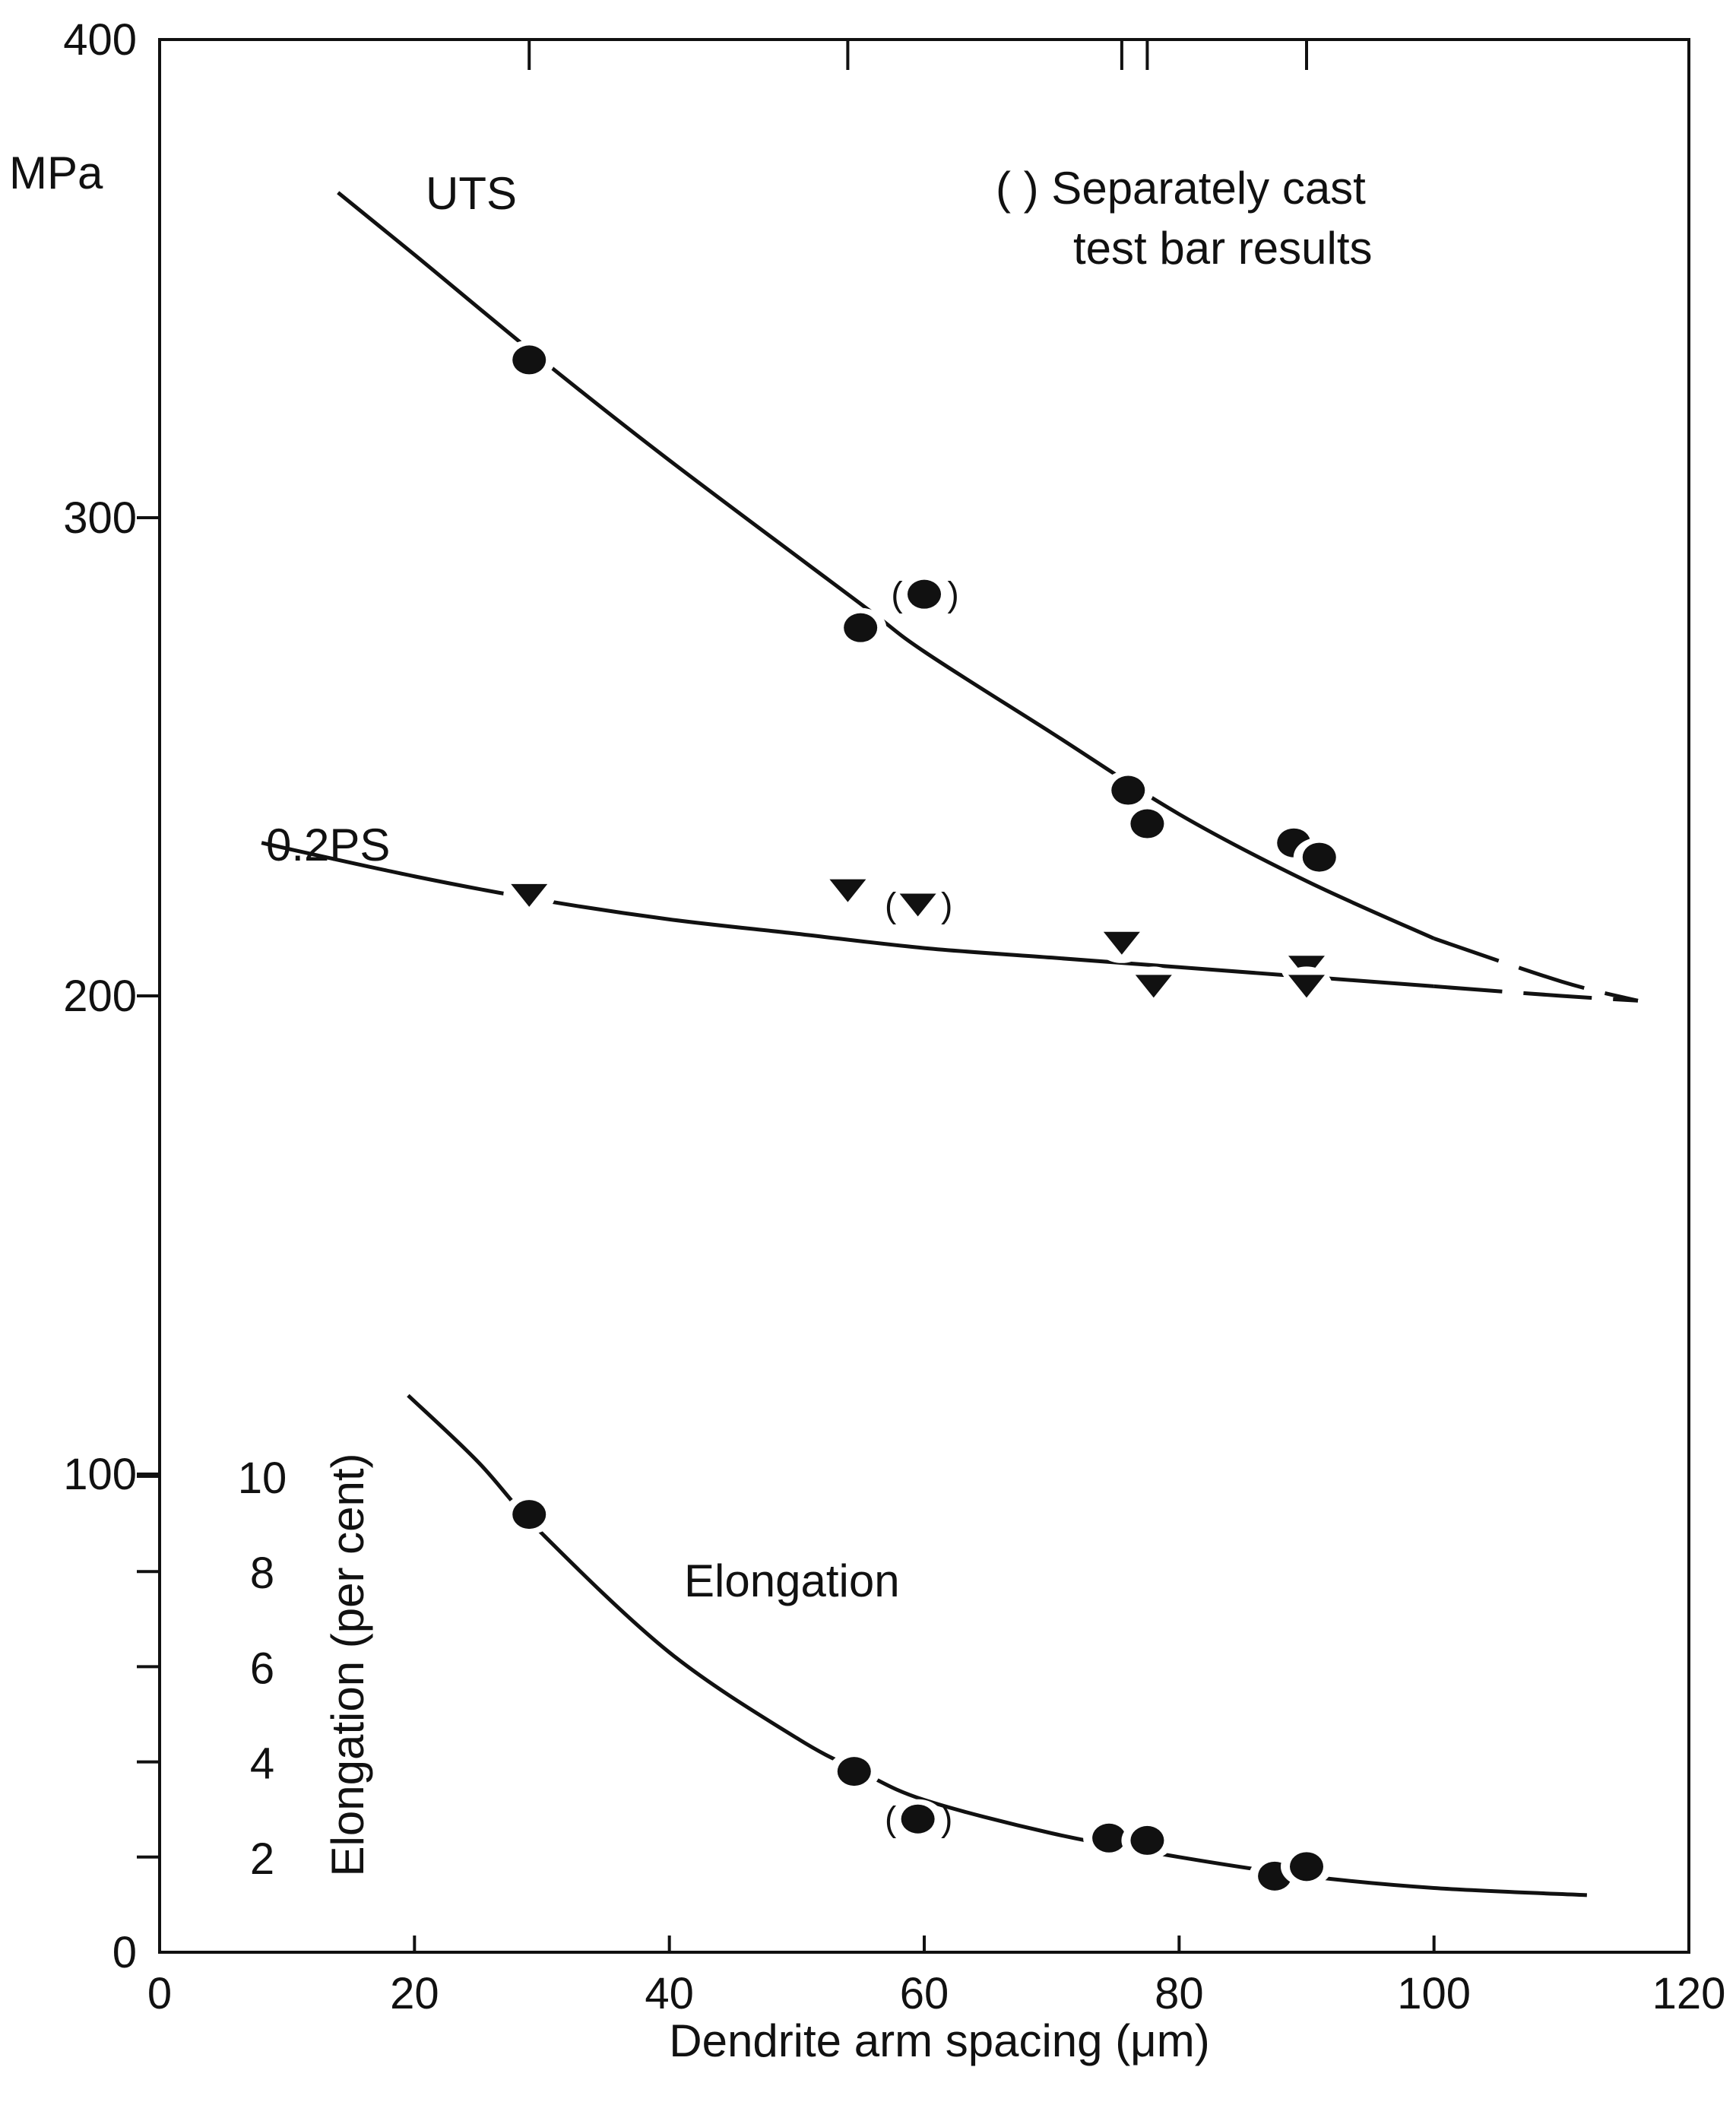 This screenshot has height=2102, width=1736. What do you see at coordinates (891, 904) in the screenshot?
I see `series-1-point-2-open-paren: (` at bounding box center [891, 904].